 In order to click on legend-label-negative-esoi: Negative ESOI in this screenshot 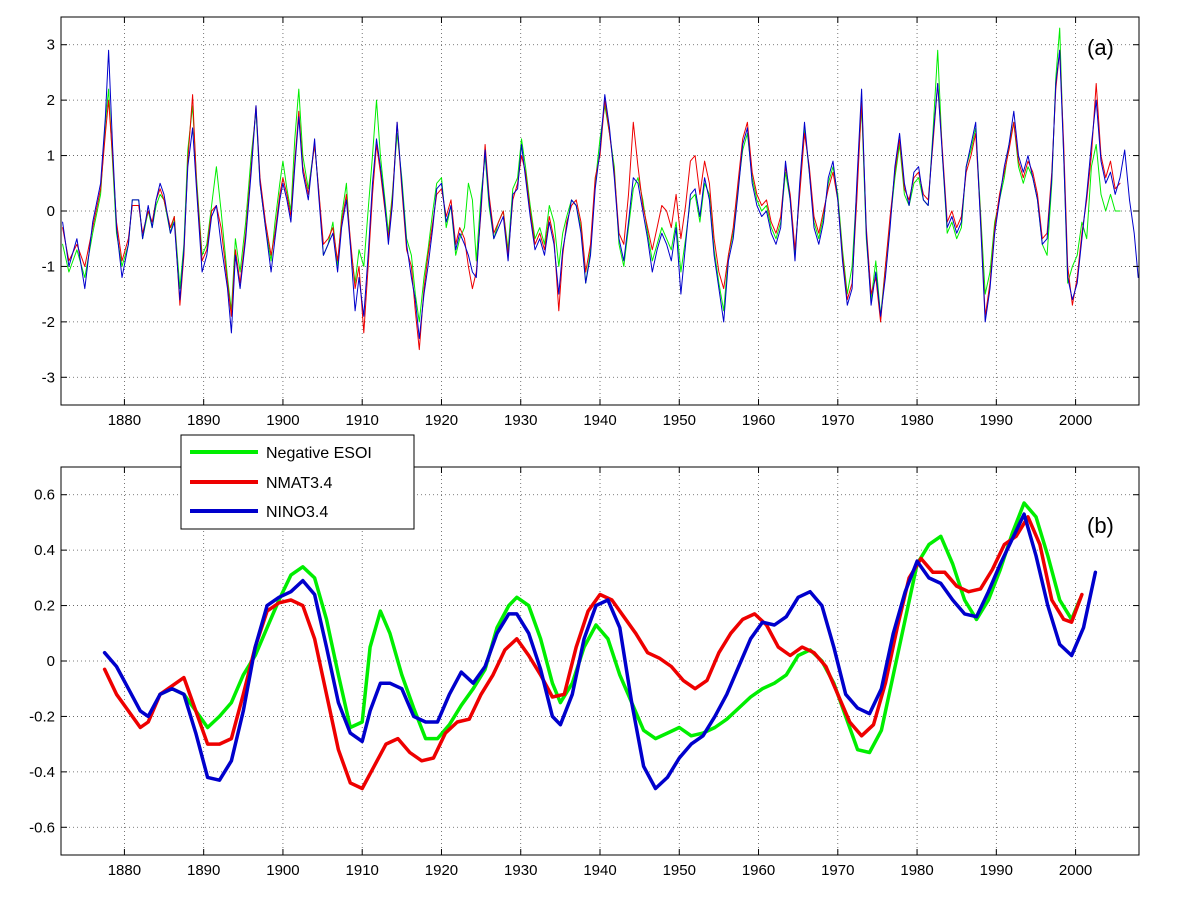, I will do `click(319, 453)`.